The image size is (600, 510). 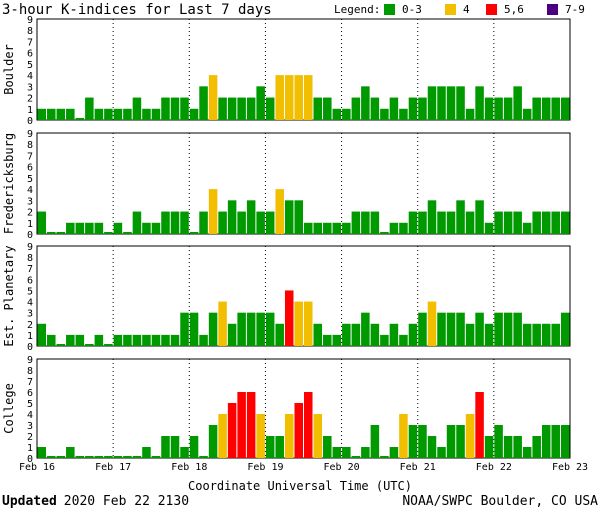 What do you see at coordinates (30, 99) in the screenshot?
I see `y-tick-label: 2` at bounding box center [30, 99].